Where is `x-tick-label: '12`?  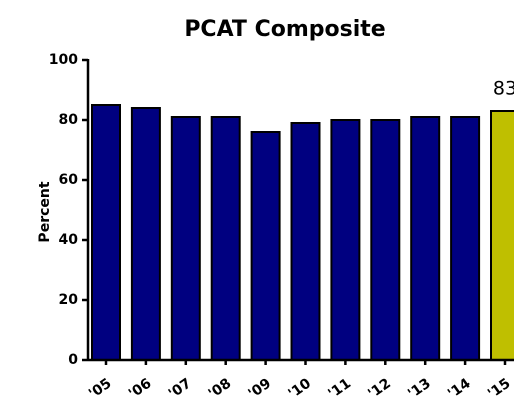 x-tick-label: '12 is located at coordinates (379, 388).